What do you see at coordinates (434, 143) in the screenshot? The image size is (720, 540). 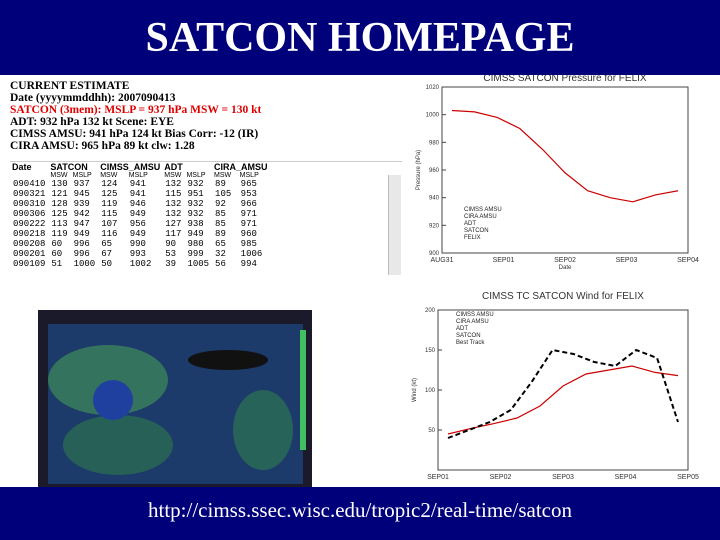 I see `y-tick-label: 980` at bounding box center [434, 143].